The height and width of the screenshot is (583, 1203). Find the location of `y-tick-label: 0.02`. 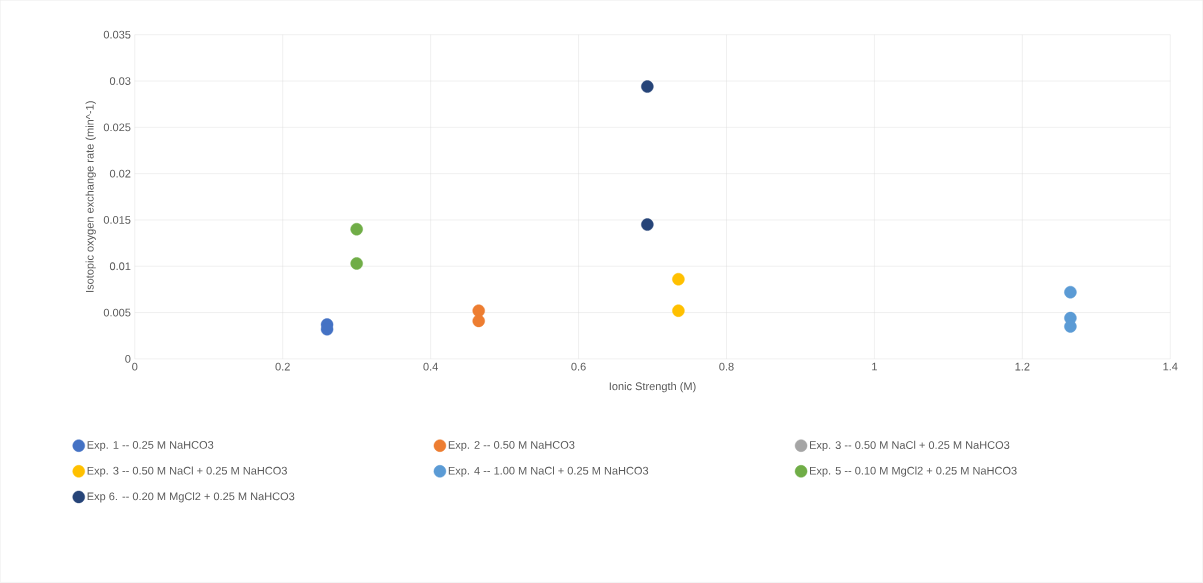

y-tick-label: 0.02 is located at coordinates (120, 173).